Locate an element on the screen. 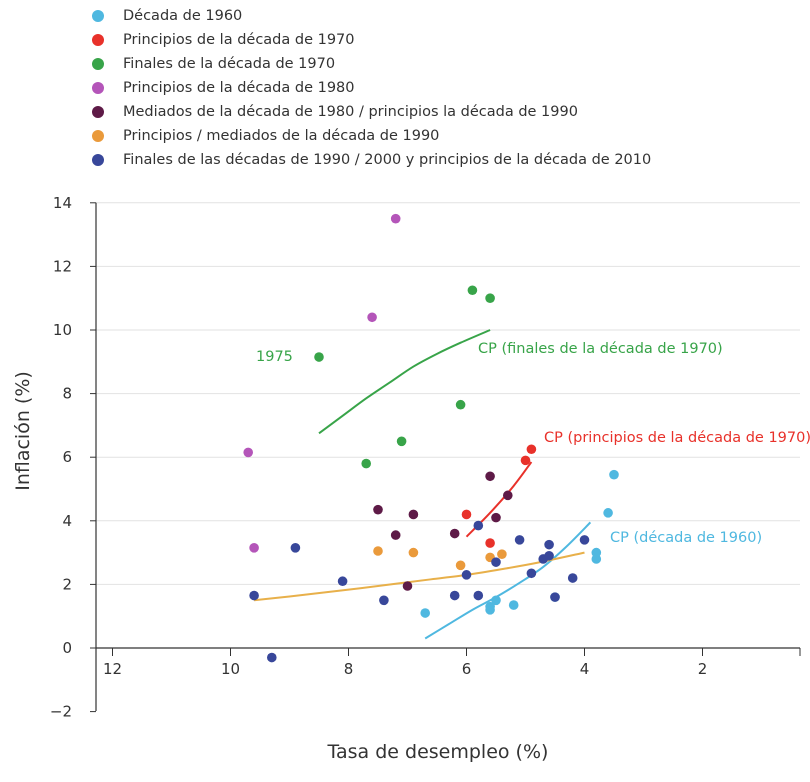 This screenshot has height=782, width=810. x-tick-label: 4 is located at coordinates (585, 669).